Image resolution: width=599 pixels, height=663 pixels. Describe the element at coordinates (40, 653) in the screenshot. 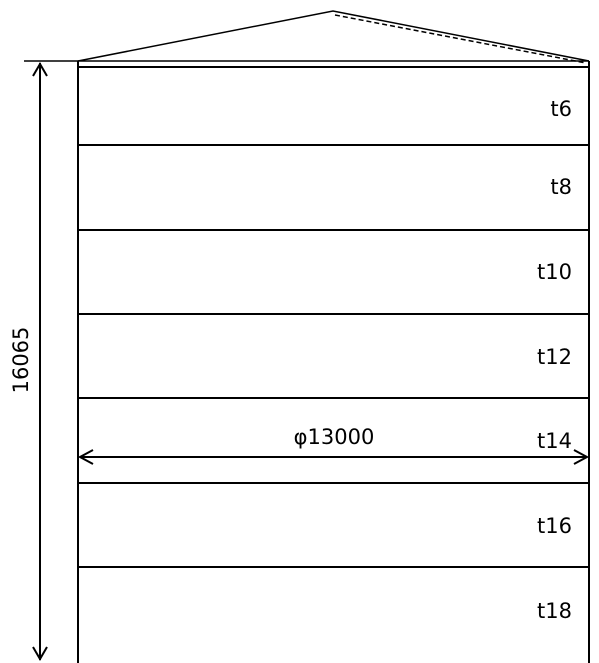

I see `height-arrow-down-icon` at that location.